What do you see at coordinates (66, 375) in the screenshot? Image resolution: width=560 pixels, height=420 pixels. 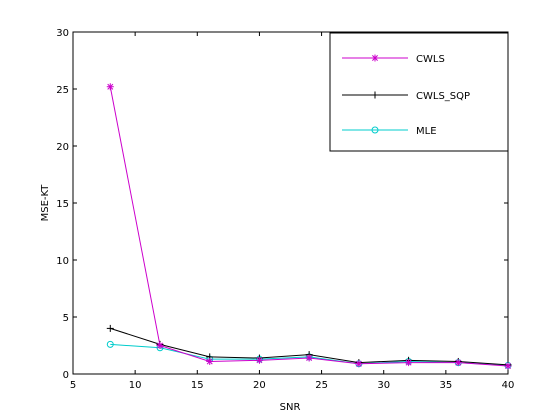 I see `y-tick-label: 0` at bounding box center [66, 375].